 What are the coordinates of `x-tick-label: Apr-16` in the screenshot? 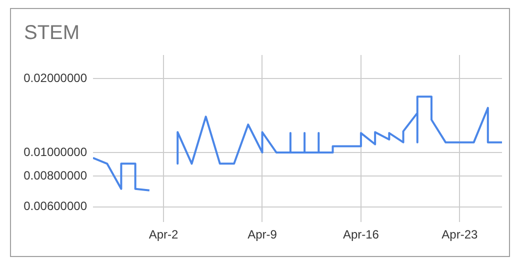 It's located at (361, 235).